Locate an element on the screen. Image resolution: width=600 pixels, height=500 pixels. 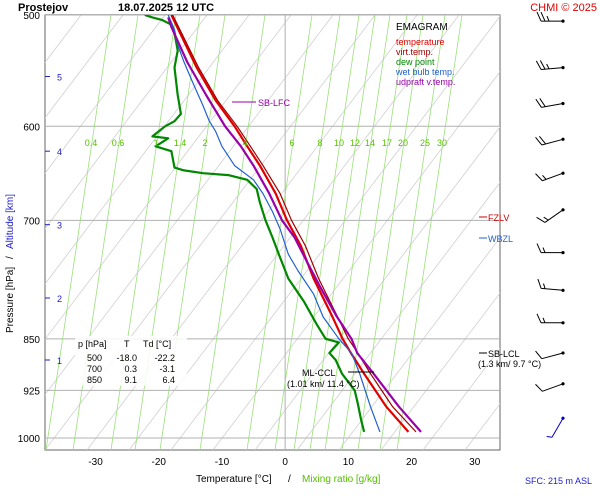
table-header-p: p [hPa] is located at coordinates (92, 344).